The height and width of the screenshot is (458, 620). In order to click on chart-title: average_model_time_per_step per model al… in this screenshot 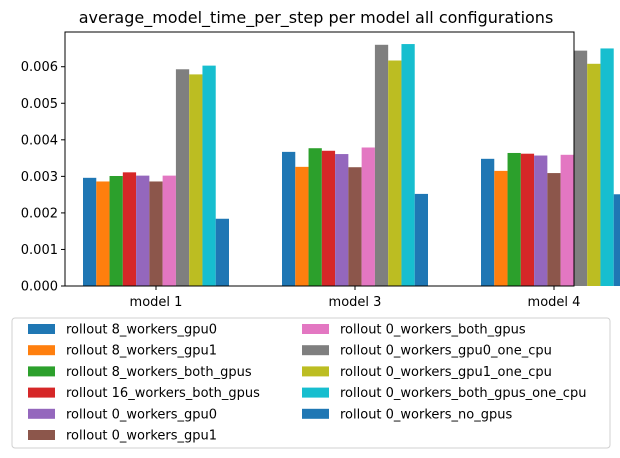, I will do `click(316, 18)`.